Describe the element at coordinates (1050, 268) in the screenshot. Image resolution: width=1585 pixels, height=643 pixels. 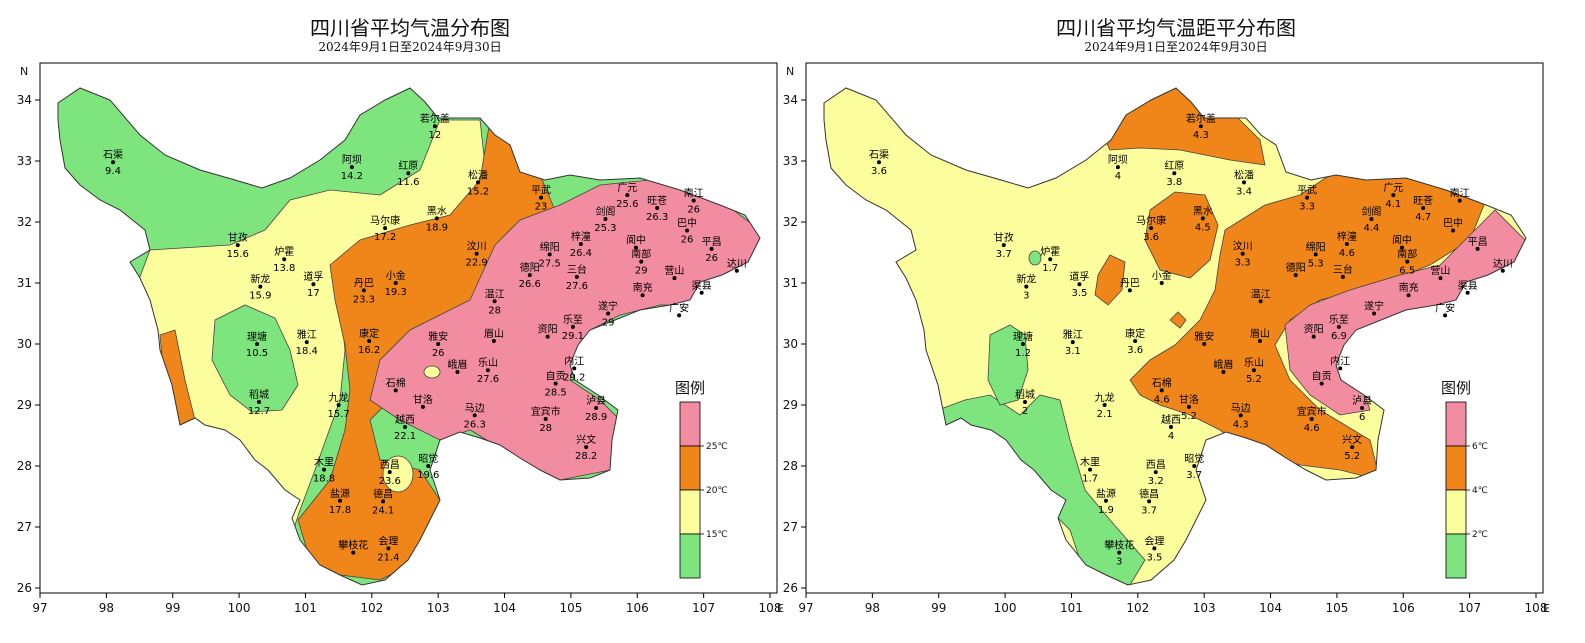
I see `station-value: 1.7` at that location.